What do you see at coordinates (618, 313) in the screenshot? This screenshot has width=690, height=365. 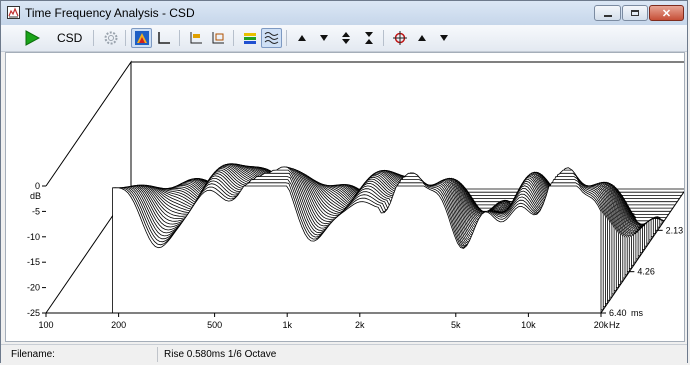 I see `z-tick-label: 6.40` at bounding box center [618, 313].